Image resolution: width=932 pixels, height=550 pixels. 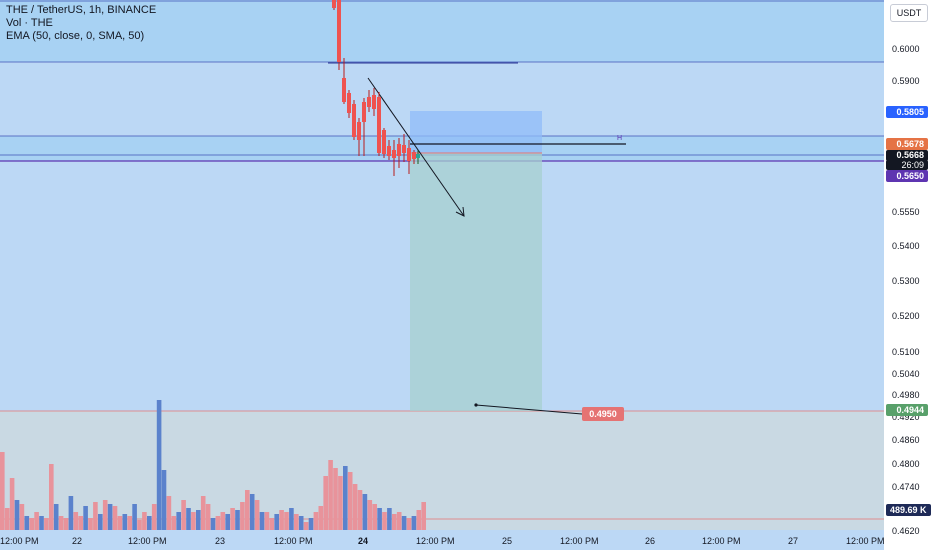 What do you see at coordinates (529, 409) in the screenshot?
I see `price-note-connector` at bounding box center [529, 409].